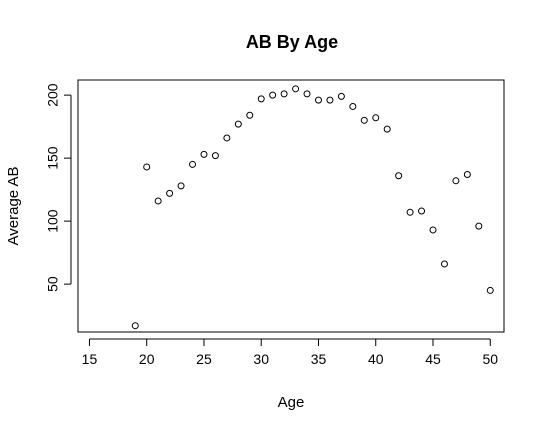  Describe the element at coordinates (58, 187) in the screenshot. I see `y-axis: 50 100 150 200` at that location.